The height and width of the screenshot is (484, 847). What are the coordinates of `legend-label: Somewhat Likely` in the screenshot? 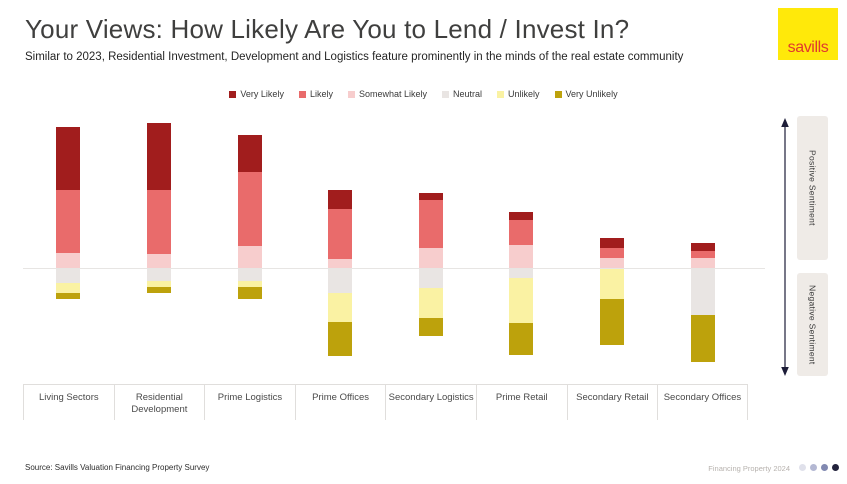 It's located at (393, 94).